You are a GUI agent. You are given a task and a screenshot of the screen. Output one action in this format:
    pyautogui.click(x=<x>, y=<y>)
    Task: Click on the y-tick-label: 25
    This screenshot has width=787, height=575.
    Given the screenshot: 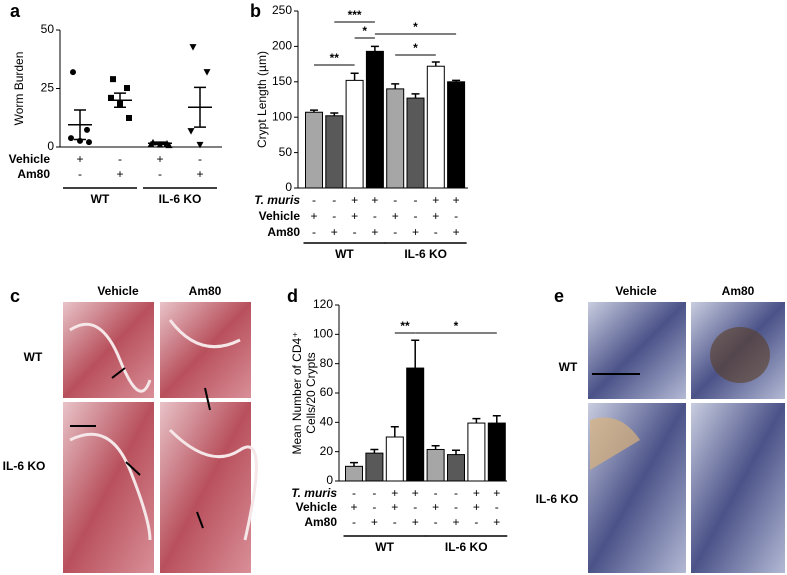 What is the action you would take?
    pyautogui.click(x=48, y=88)
    